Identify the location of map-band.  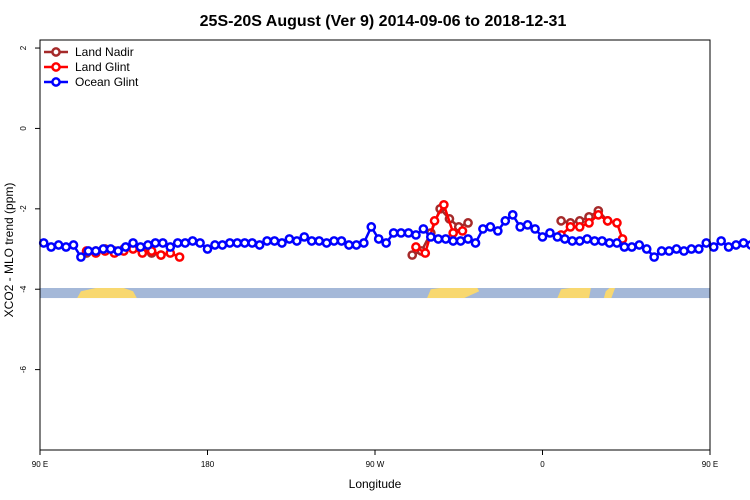
(375, 293).